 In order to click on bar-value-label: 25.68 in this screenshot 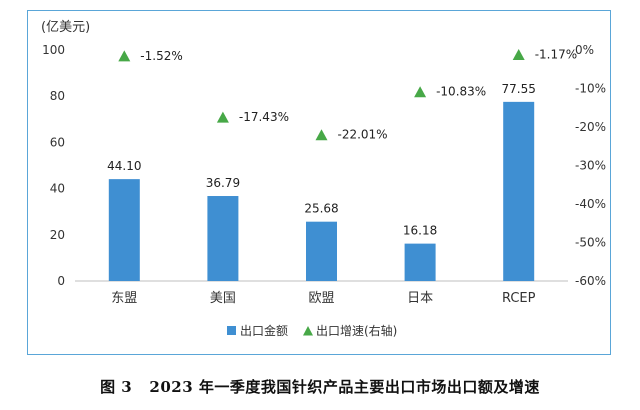, I will do `click(321, 209)`.